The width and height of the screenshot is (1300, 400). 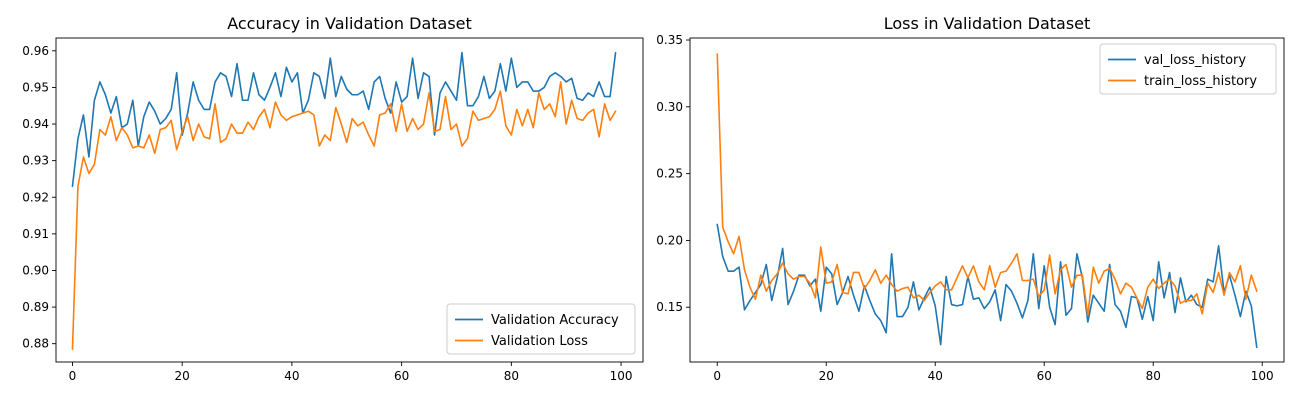 I want to click on legend: Validation Accuracy Validation Loss, so click(x=541, y=329).